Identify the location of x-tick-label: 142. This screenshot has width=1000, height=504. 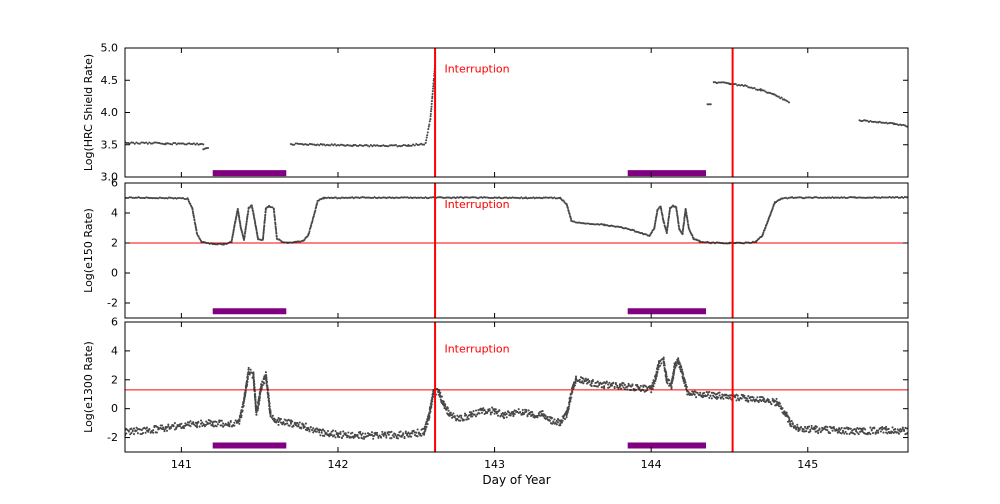
(337, 464).